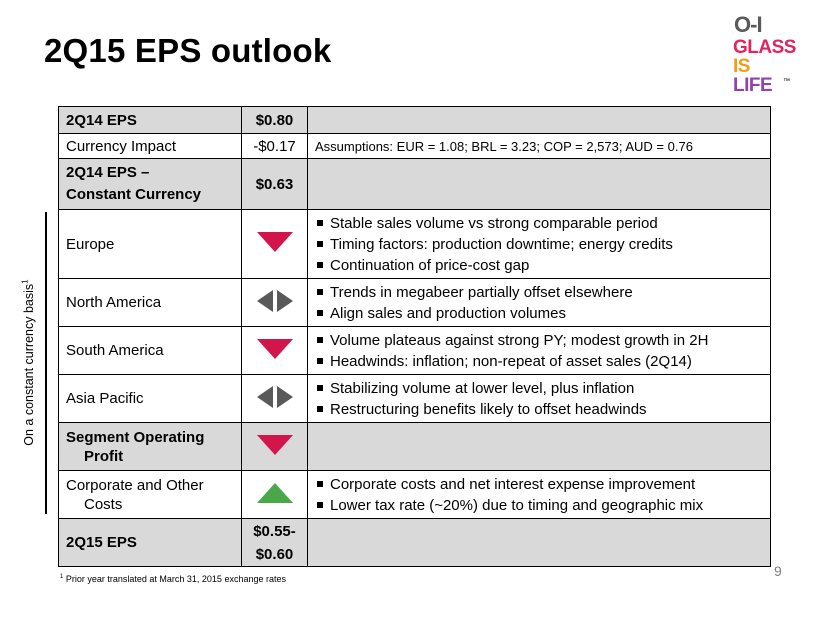 The width and height of the screenshot is (830, 623). What do you see at coordinates (134, 194) in the screenshot?
I see `row-label-line2: Constant Currency` at bounding box center [134, 194].